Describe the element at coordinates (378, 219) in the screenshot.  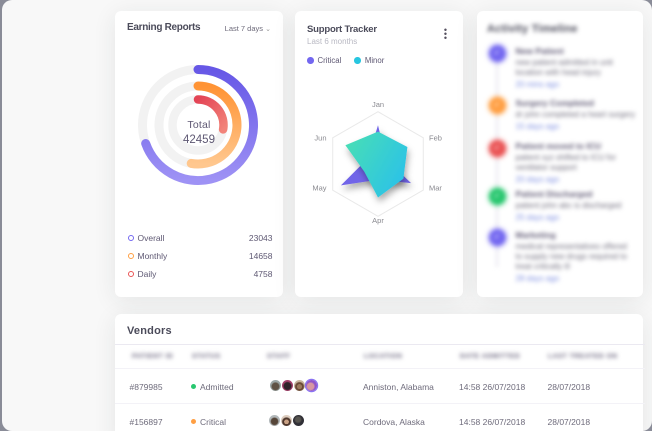
I see `svg-text: Apr` at that location.